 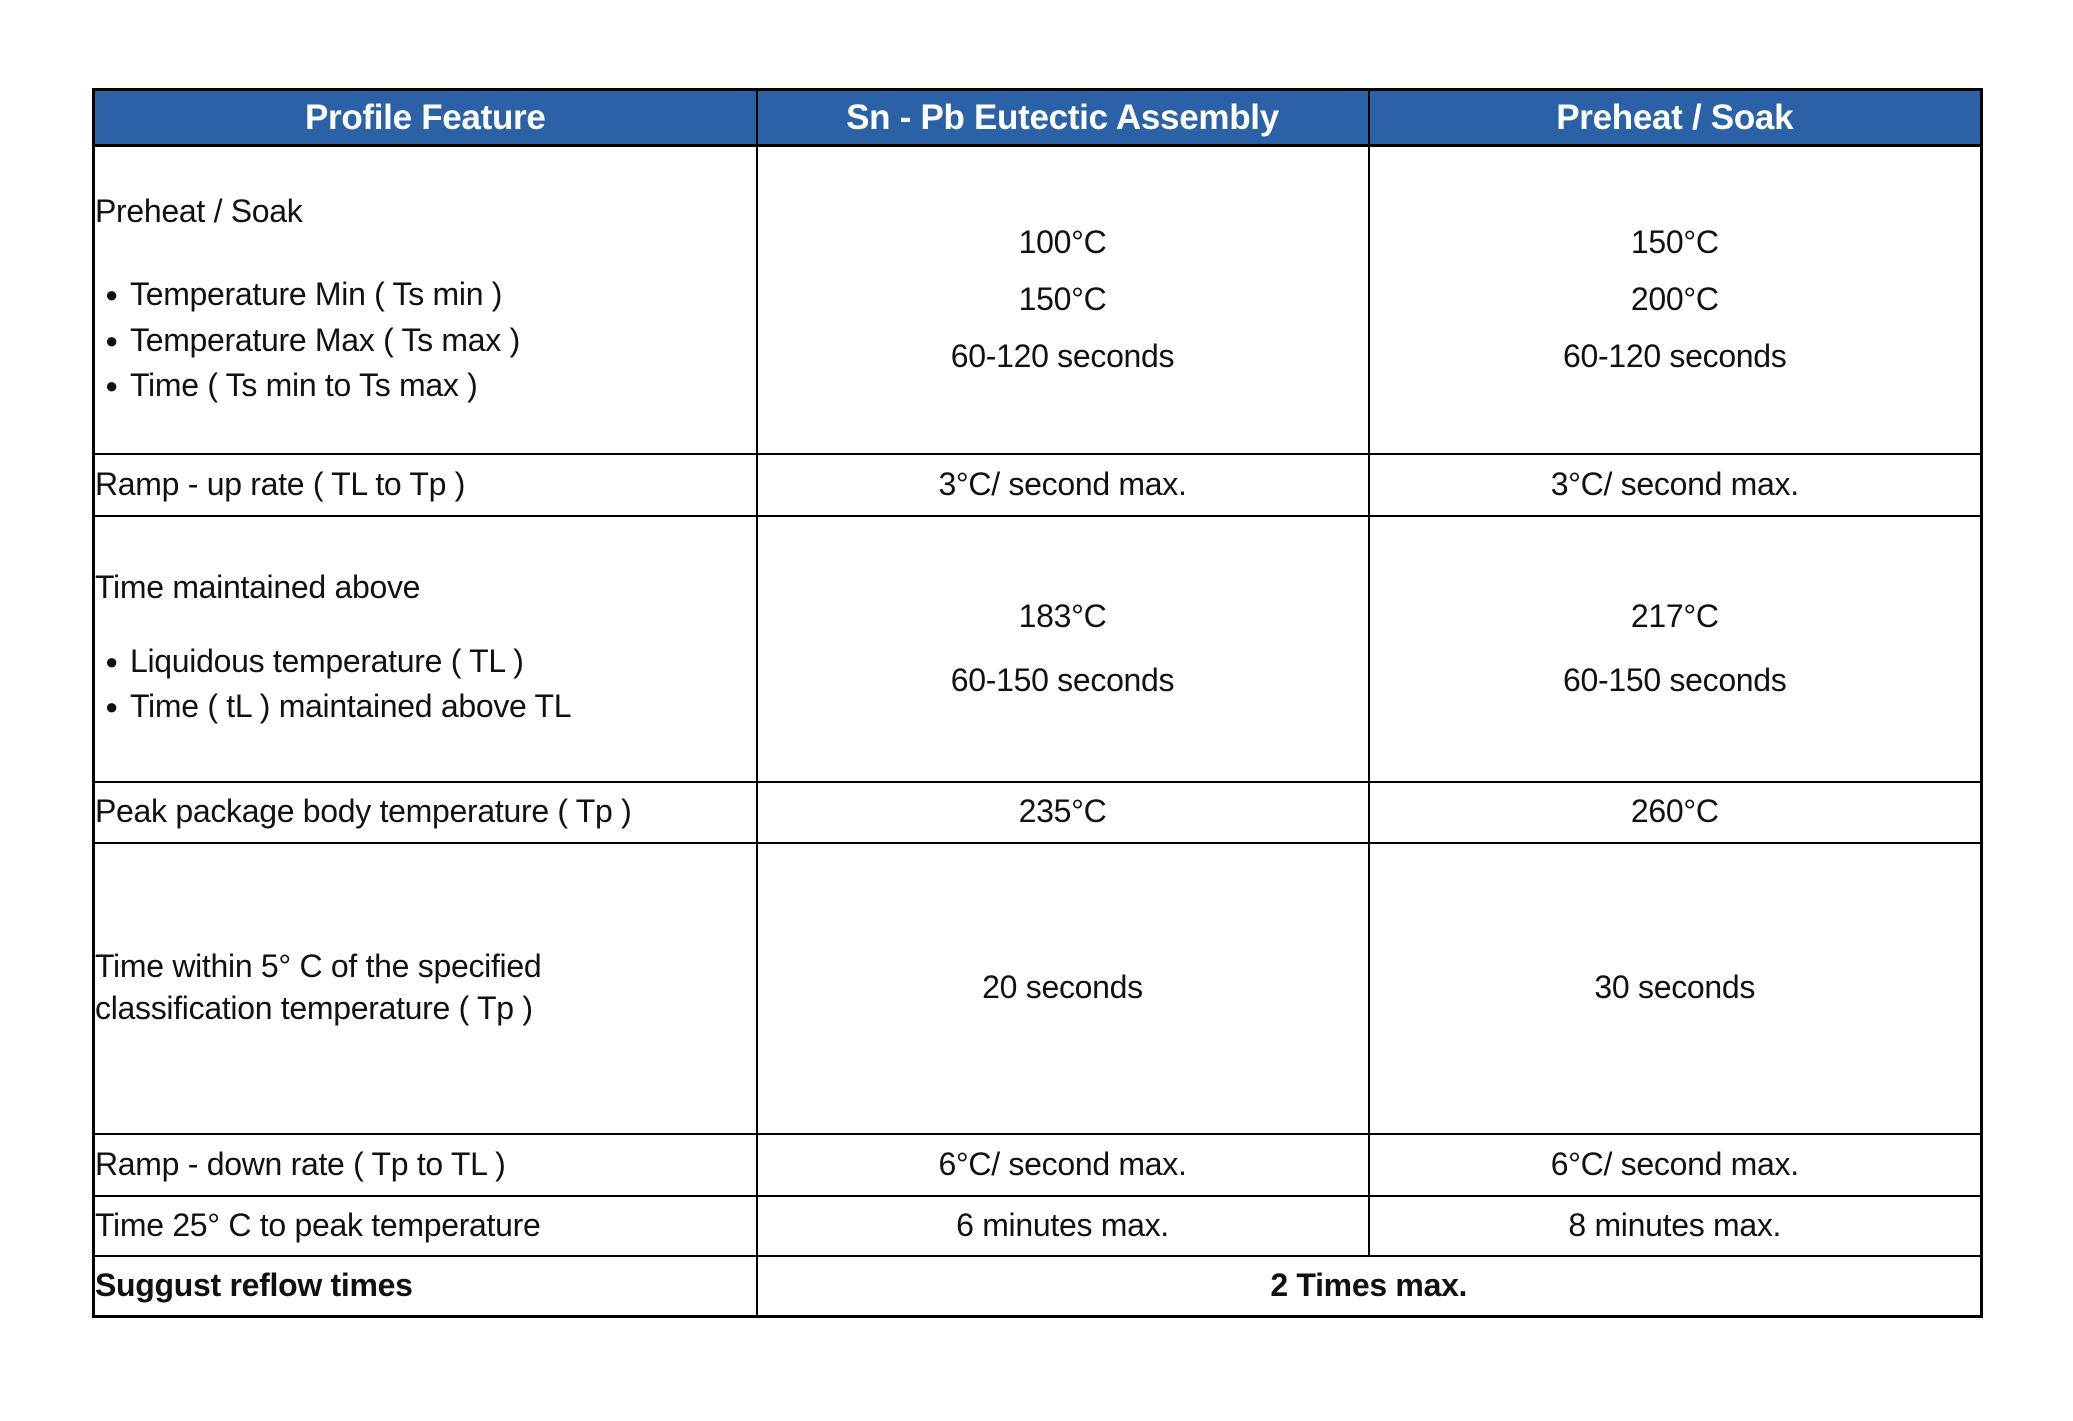 I want to click on value-cell-preheat: 3°C/ second max., so click(x=1675, y=484).